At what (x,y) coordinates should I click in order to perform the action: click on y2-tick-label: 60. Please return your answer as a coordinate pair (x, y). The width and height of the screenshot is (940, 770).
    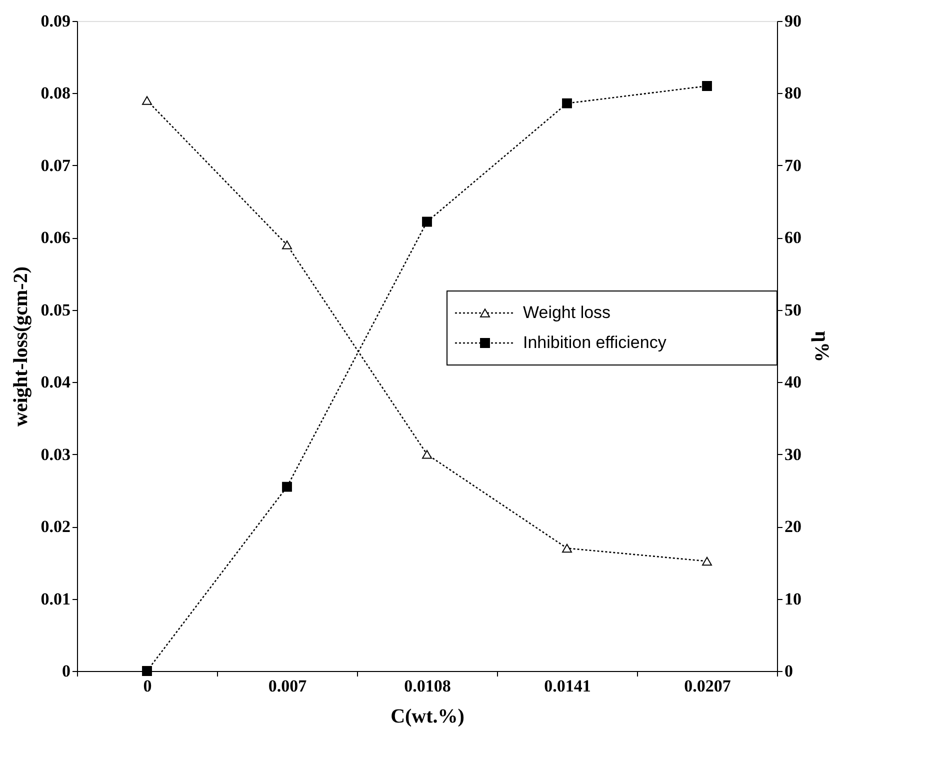
    Looking at the image, I should click on (793, 238).